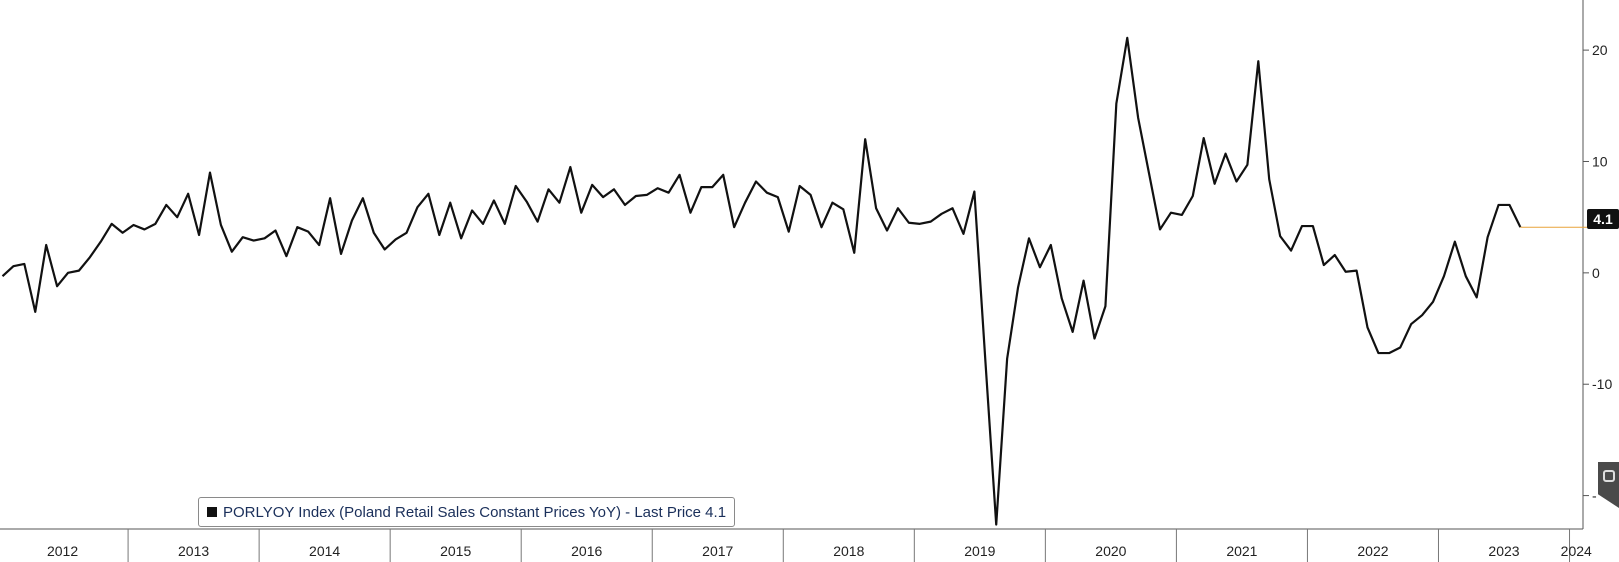  Describe the element at coordinates (979, 551) in the screenshot. I see `x-tick-label: 2019` at that location.